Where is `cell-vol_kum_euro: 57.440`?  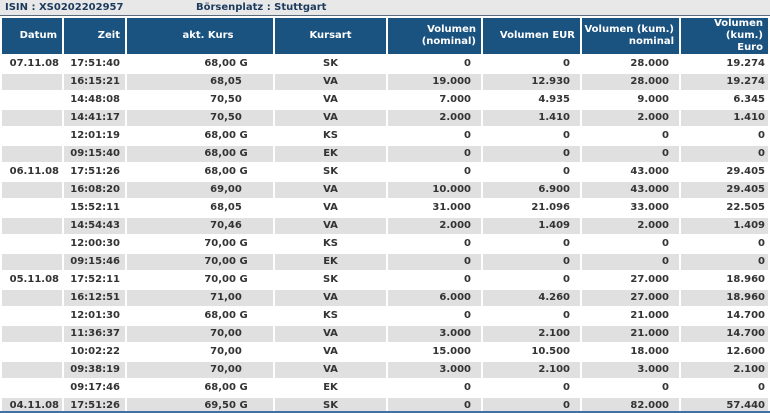
cell-vol_kum_euro: 57.440 is located at coordinates (724, 405).